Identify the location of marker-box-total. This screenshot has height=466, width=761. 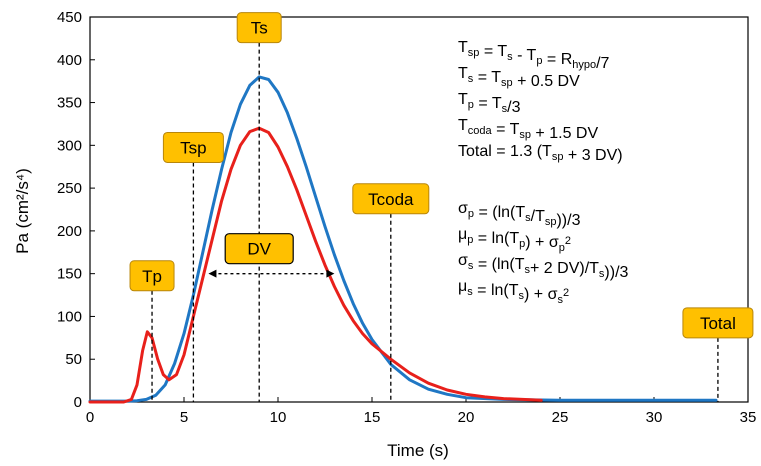
(718, 323).